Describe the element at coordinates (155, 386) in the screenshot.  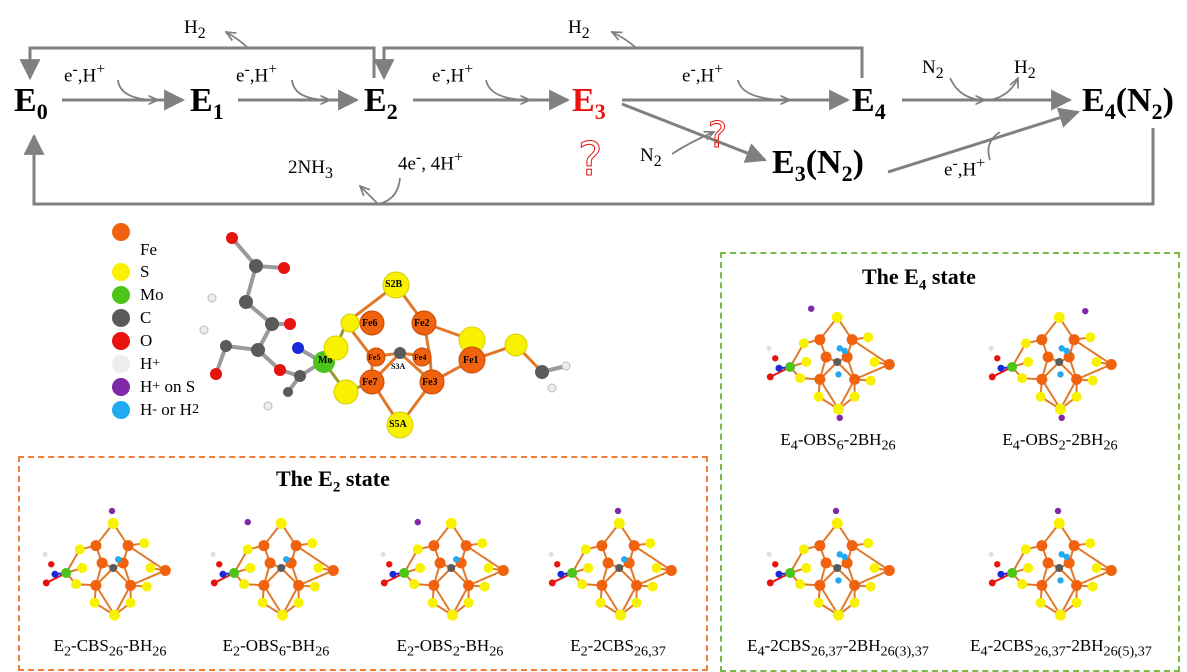
I see `legend-h-plus-on-s: H + on S` at that location.